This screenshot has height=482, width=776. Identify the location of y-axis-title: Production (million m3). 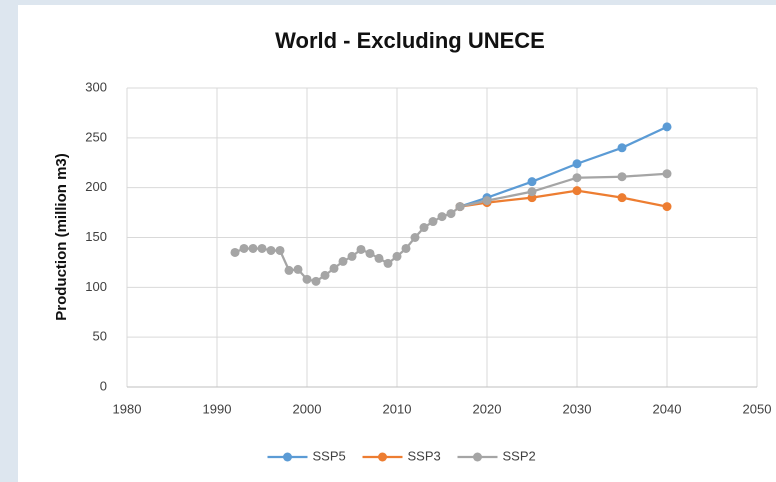
(61, 237).